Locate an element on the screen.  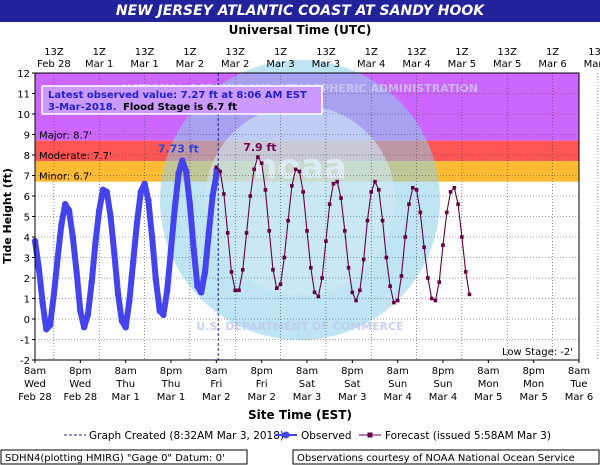
y-tick-label: -1 is located at coordinates (25, 341).